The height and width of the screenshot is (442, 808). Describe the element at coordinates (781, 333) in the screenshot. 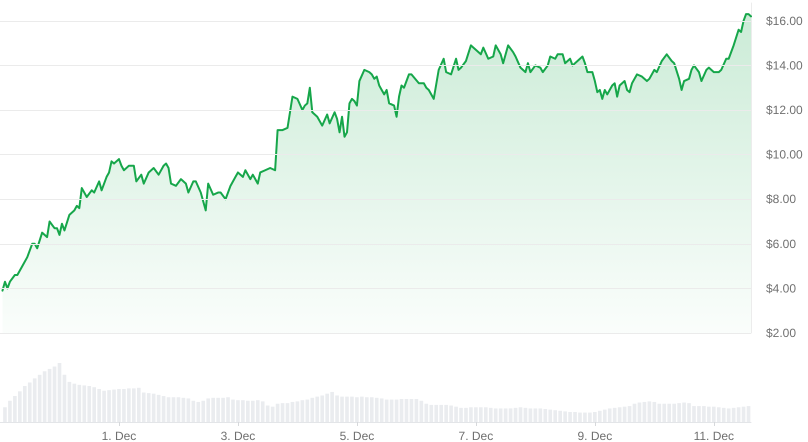

I see `y-tick-label: $2.00` at that location.